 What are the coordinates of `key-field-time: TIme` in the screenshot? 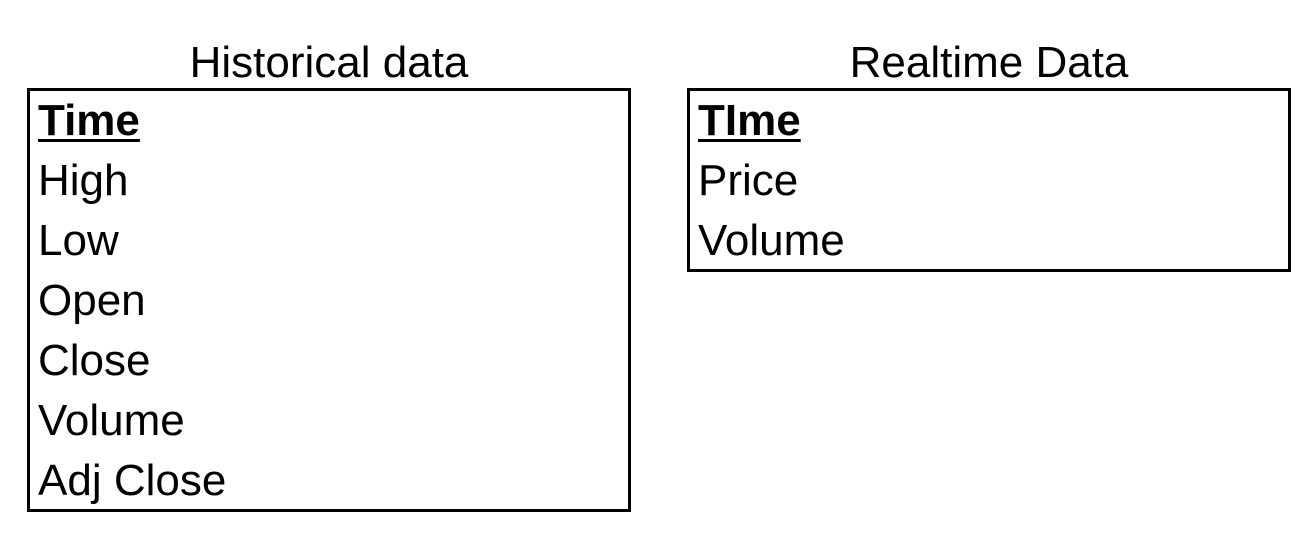 It's located at (749, 120).